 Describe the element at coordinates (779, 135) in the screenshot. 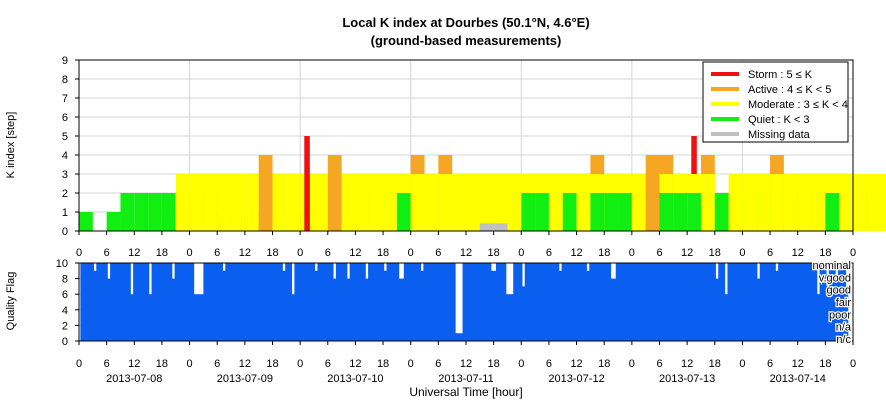

I see `legend-entry-label: Missing data` at that location.